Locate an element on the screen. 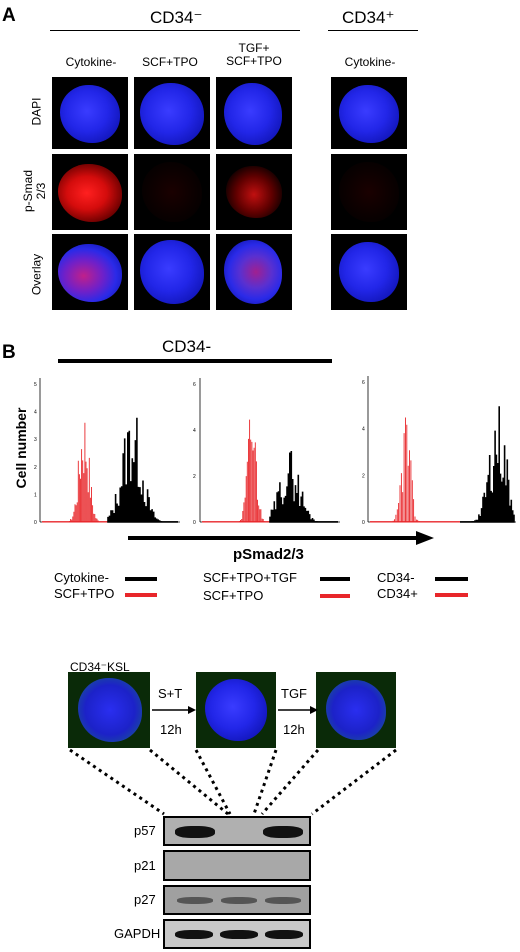  hist1-black-series is located at coordinates (142, 470).